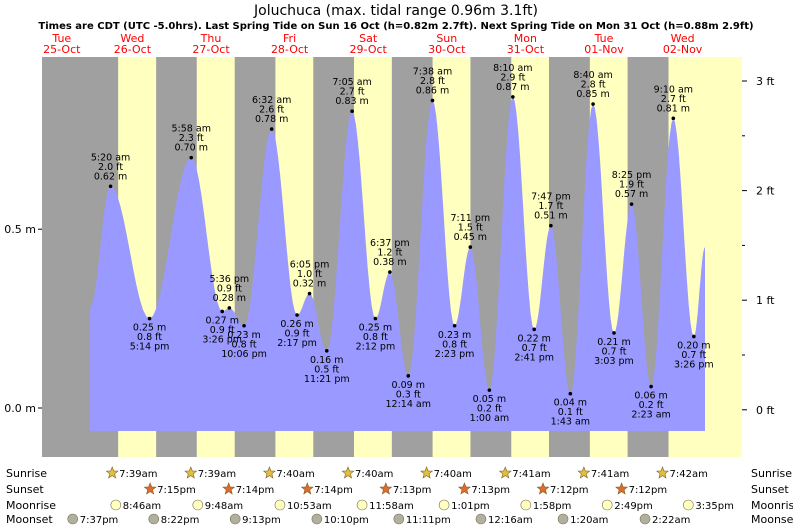  I want to click on day-name: Mon, so click(525, 38).